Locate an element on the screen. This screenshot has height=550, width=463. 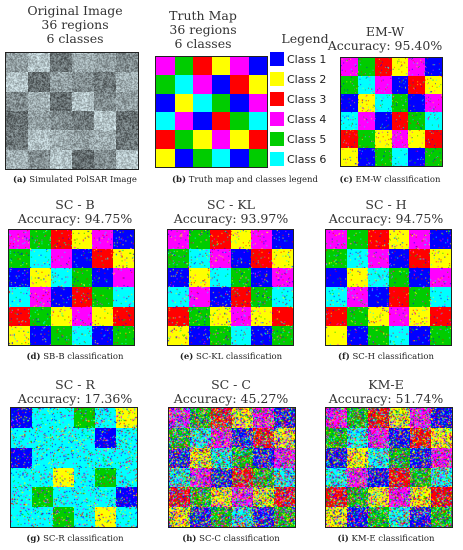
panel-d: SC - B Accuracy: 94.75% is located at coordinates (75, 212).